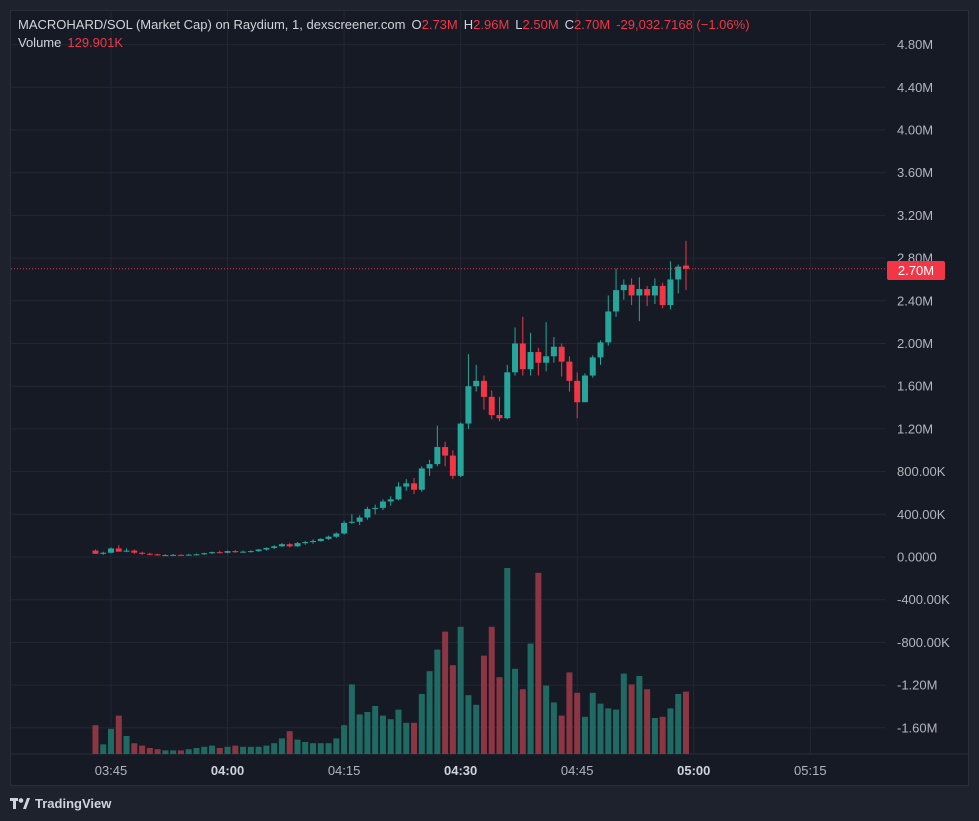  I want to click on high-value: 2.96M, so click(491, 24).